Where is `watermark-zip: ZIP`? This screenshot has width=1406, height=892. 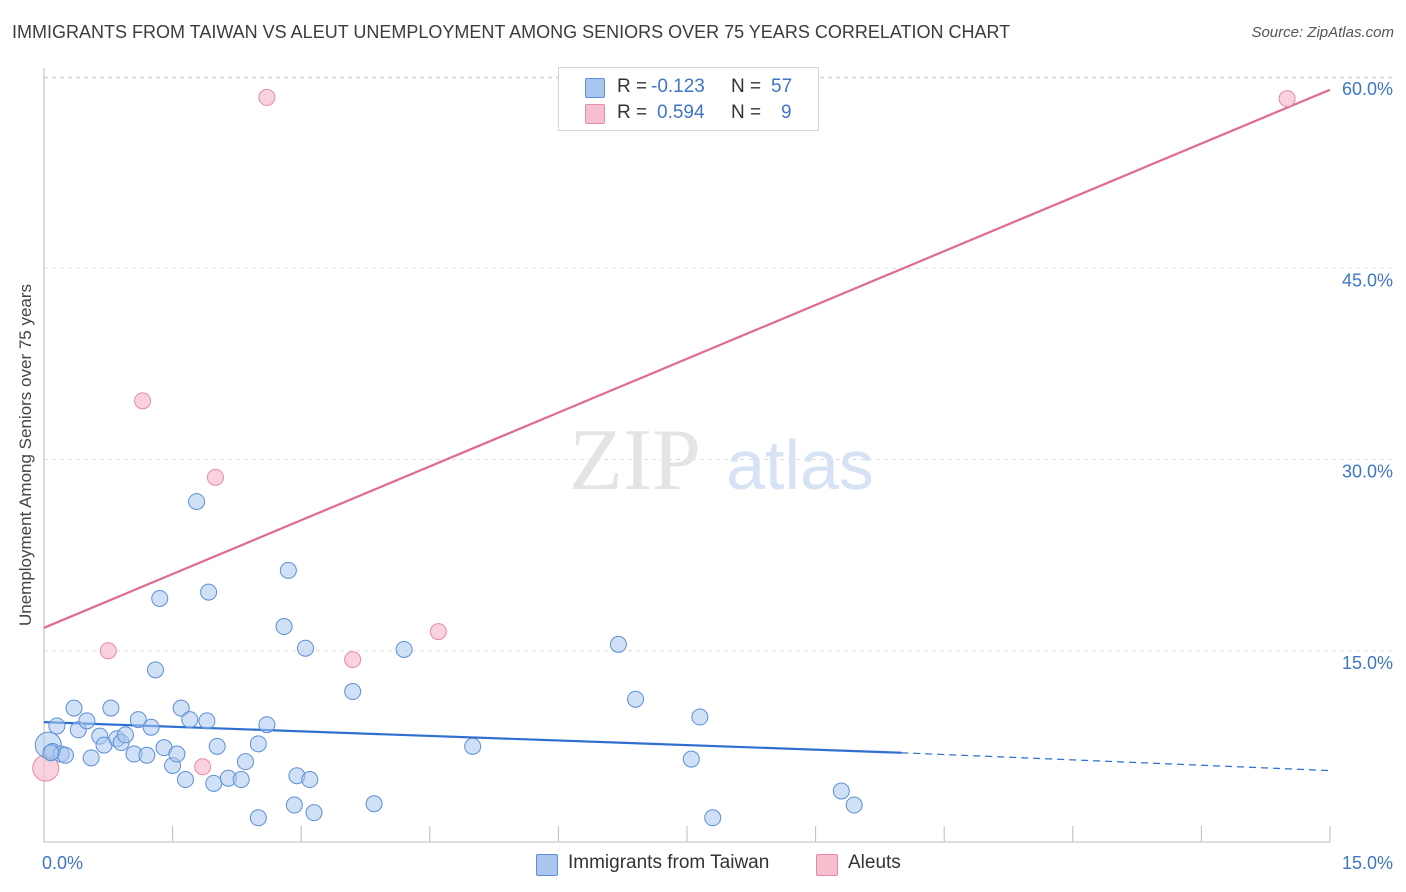
watermark-zip: ZIP is located at coordinates (635, 460).